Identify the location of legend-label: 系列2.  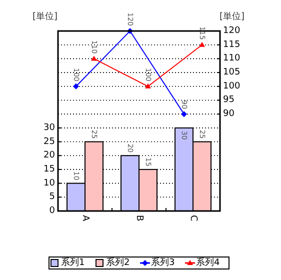
(118, 262).